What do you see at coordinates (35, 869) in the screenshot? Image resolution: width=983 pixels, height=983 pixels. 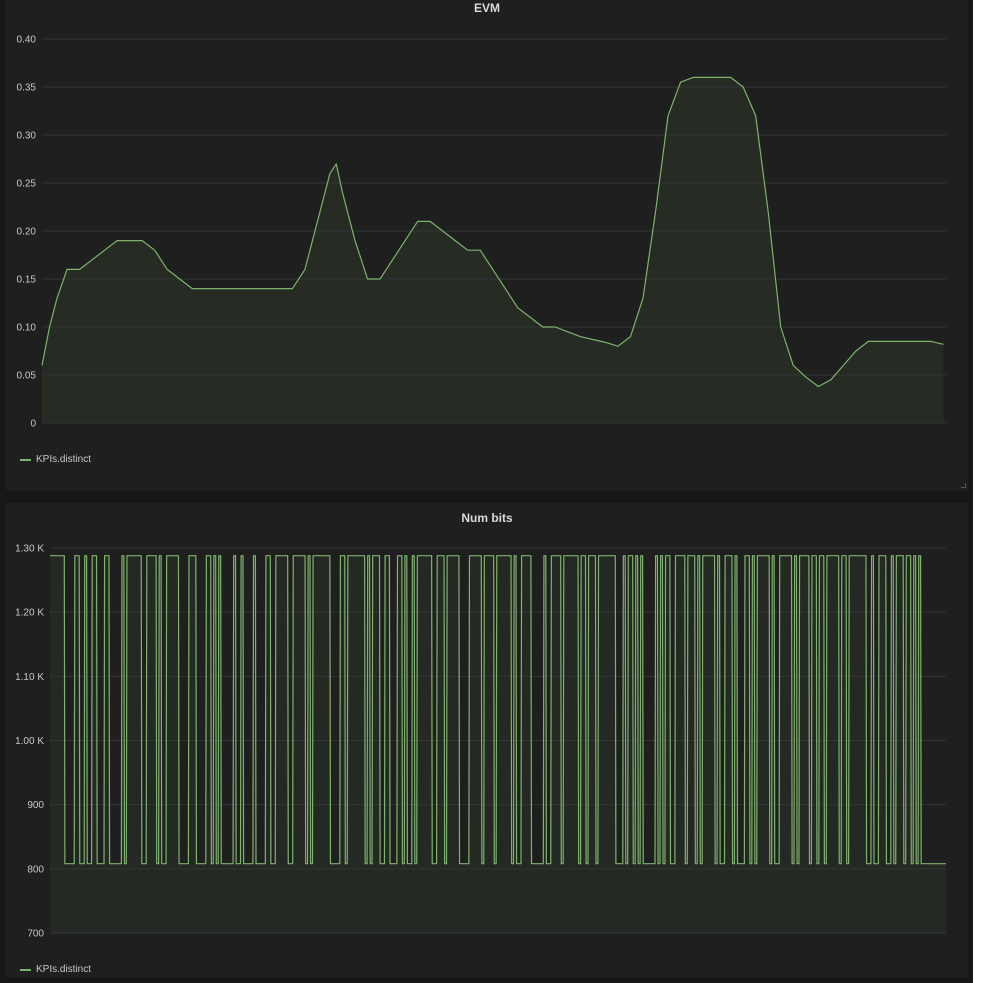 I see `y-tick-label: 800` at bounding box center [35, 869].